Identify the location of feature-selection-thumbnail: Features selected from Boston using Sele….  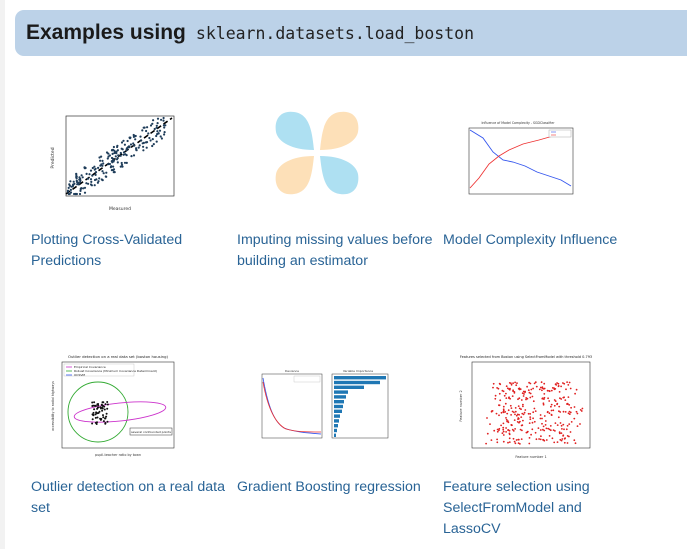
(524, 408).